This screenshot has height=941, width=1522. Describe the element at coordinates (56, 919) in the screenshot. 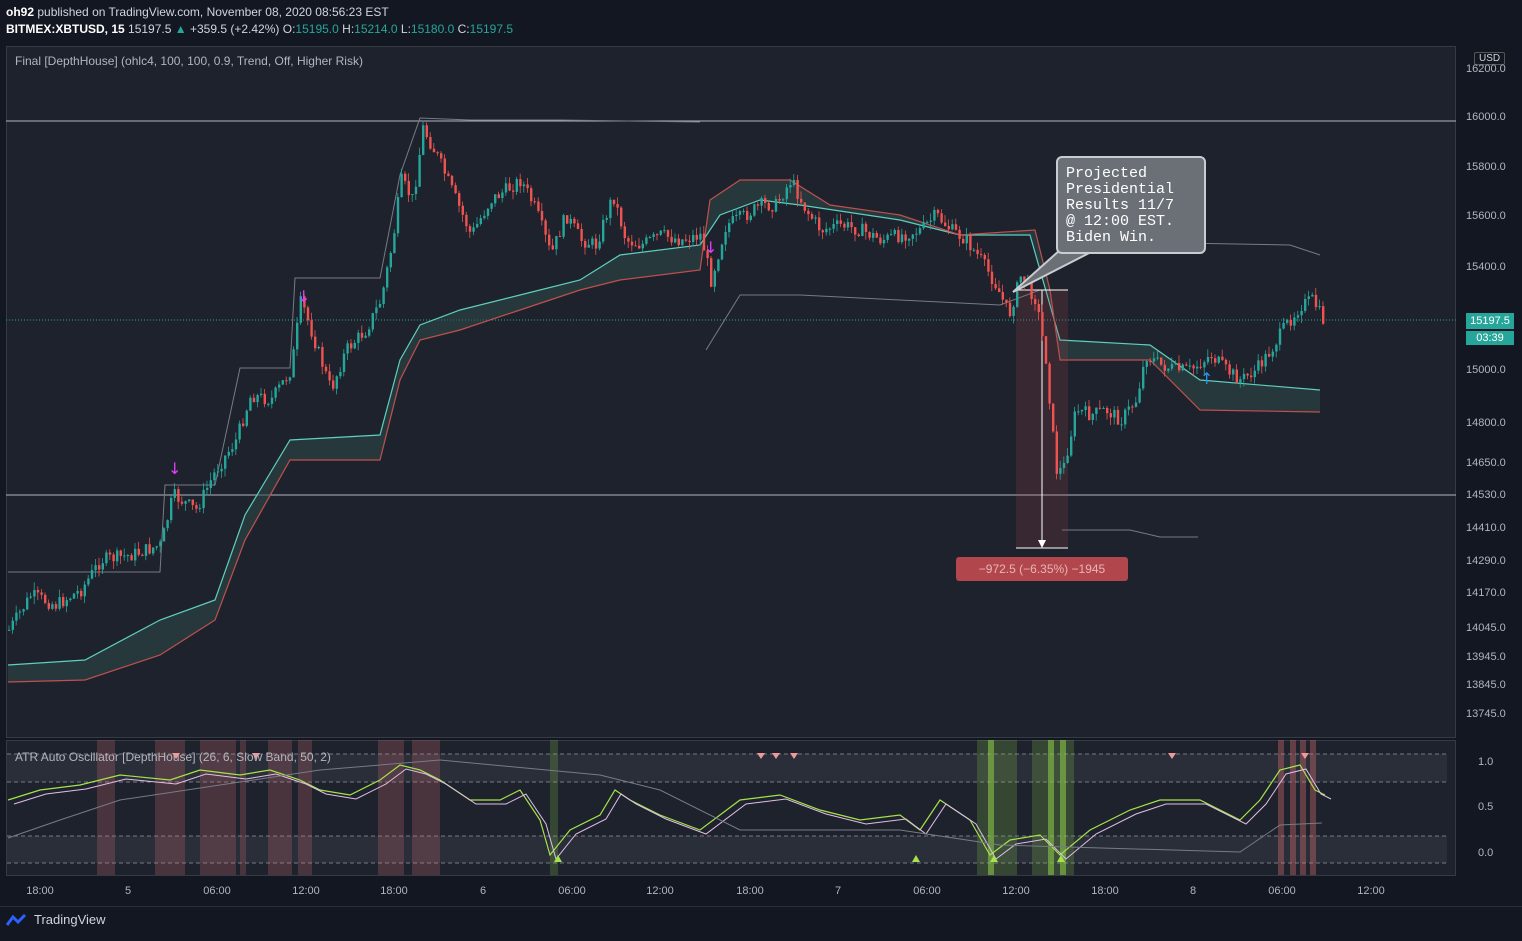

I see `tradingview-brand: TradingView` at that location.